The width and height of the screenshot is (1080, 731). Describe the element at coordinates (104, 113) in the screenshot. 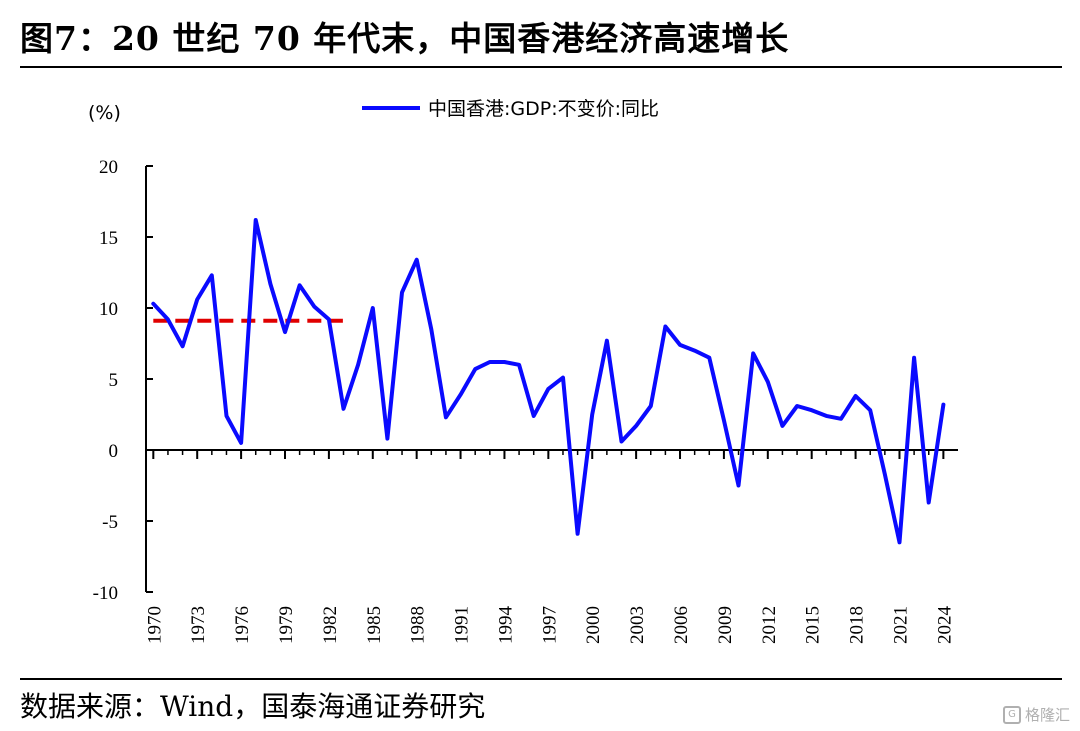

I see `y-unit-label: (%)` at that location.